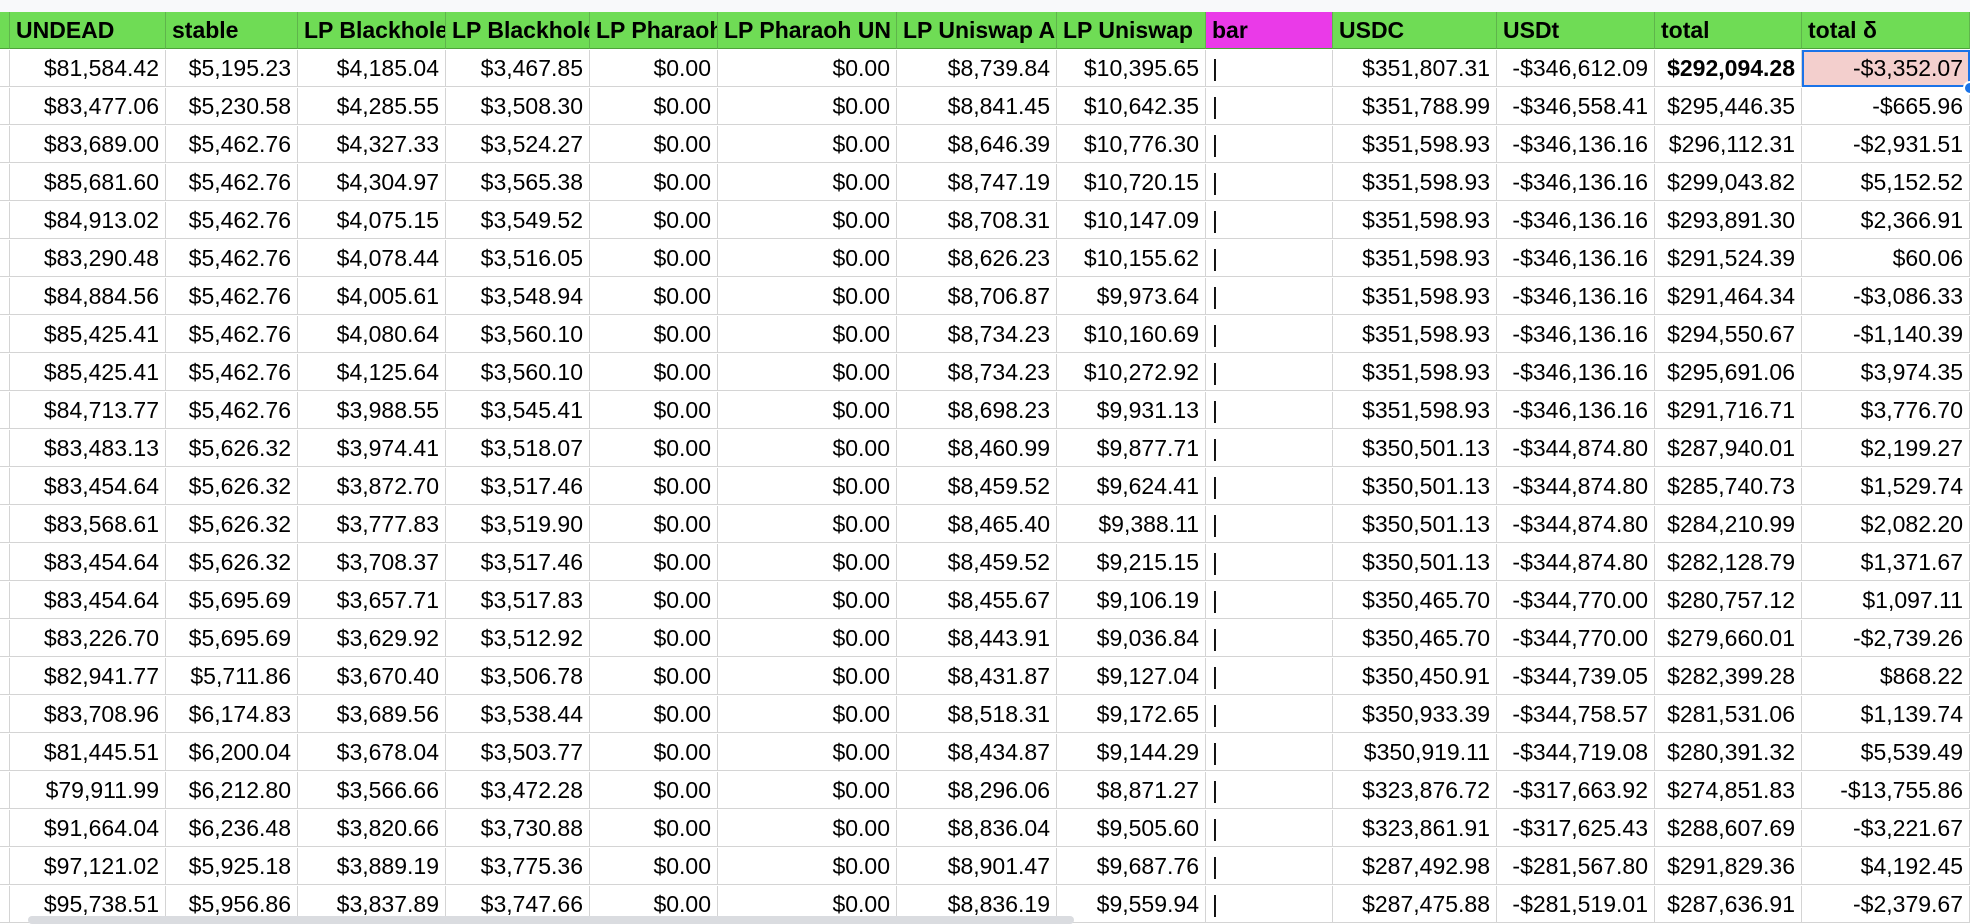  I want to click on table-cell: $3,565.38, so click(518, 182).